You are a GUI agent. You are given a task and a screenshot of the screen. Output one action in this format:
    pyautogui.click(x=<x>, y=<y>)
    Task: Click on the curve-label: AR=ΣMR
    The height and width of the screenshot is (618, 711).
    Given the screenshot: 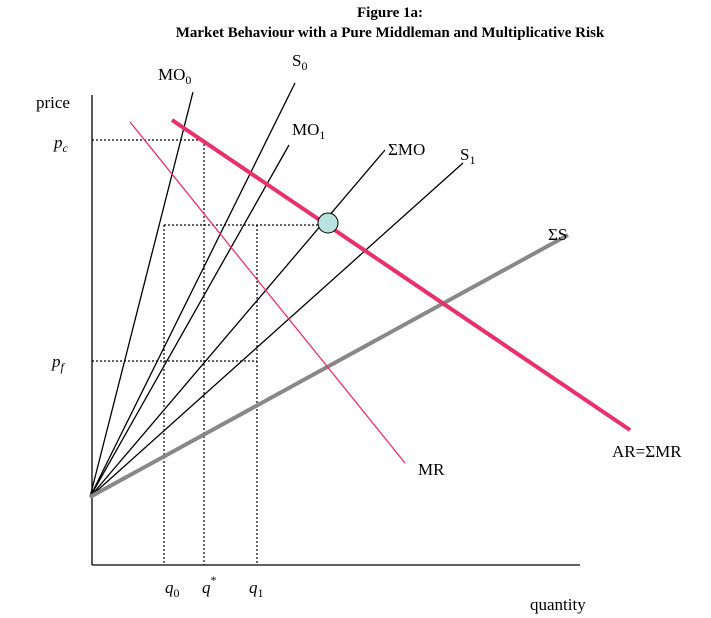 What is the action you would take?
    pyautogui.click(x=647, y=451)
    